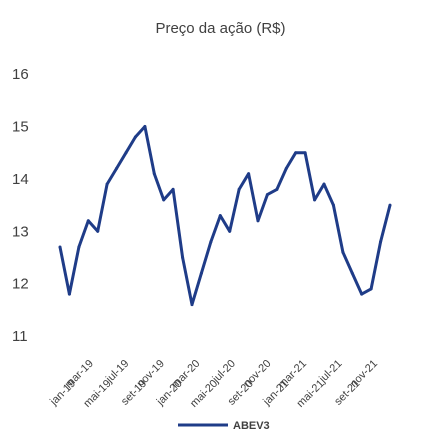  What do you see at coordinates (20, 231) in the screenshot?
I see `y-tick-label: 13` at bounding box center [20, 231].